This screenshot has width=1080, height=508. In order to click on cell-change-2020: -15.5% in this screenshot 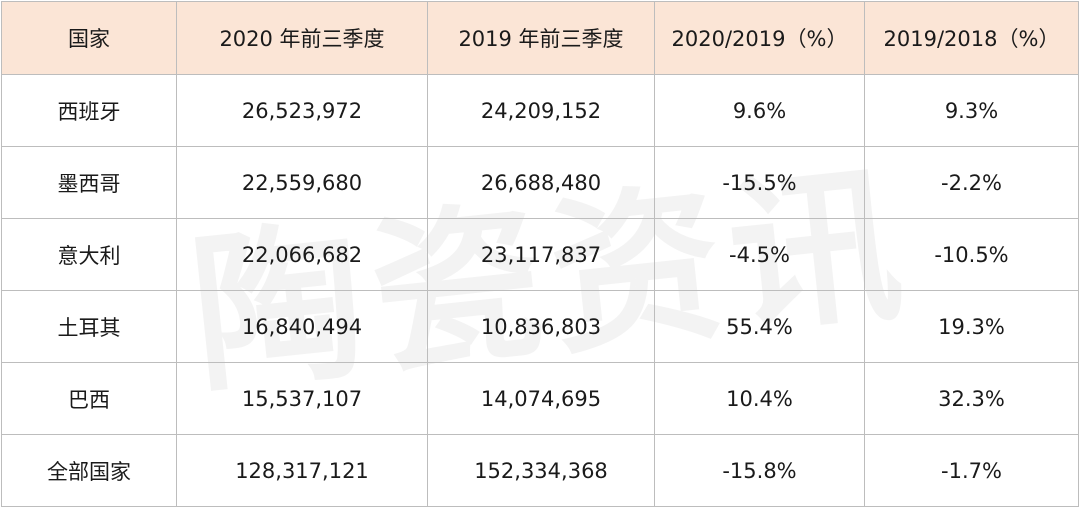, I will do `click(759, 182)`.